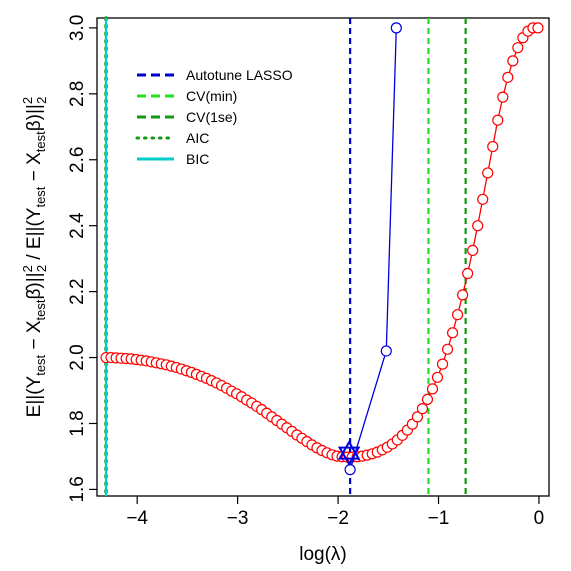  I want to click on y-tick-label: 3.0, so click(77, 28).